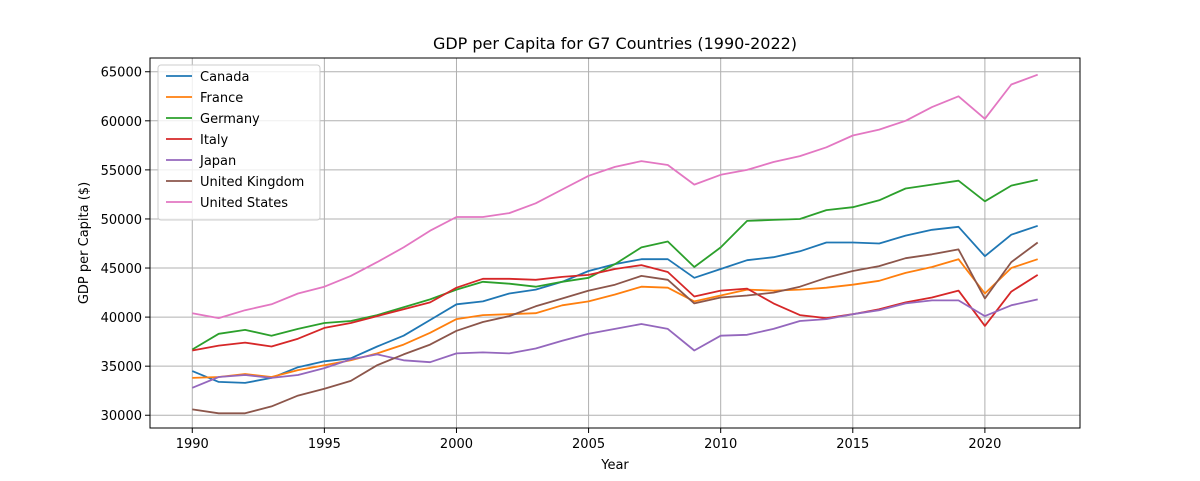 The image size is (1200, 481). I want to click on y-tick-label: 60000, so click(121, 122).